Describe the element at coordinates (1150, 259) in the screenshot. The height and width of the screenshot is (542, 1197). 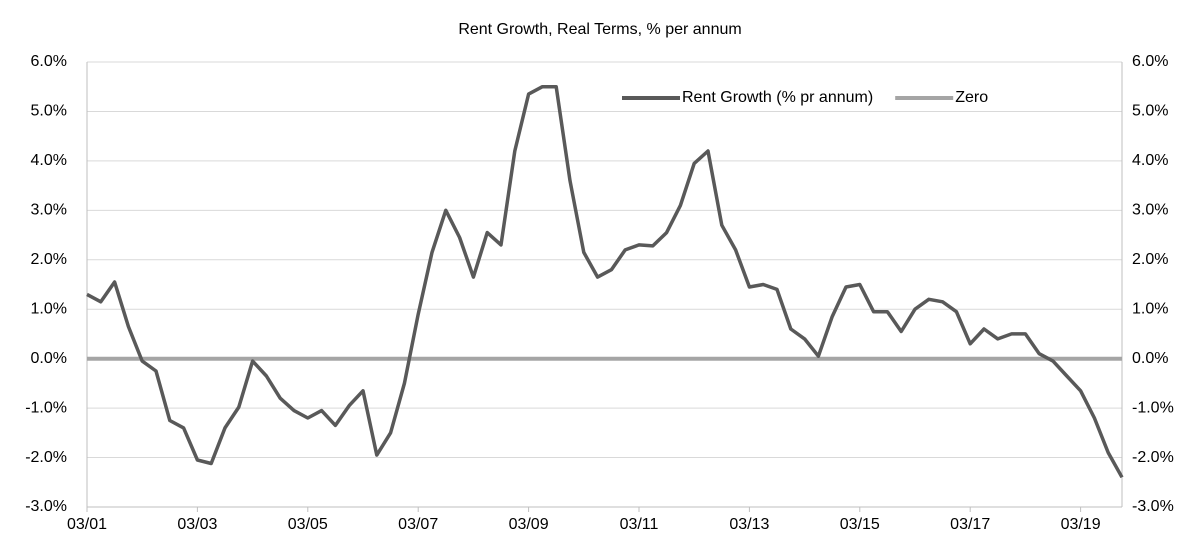
I see `y2-tick-label: 2.0%` at that location.